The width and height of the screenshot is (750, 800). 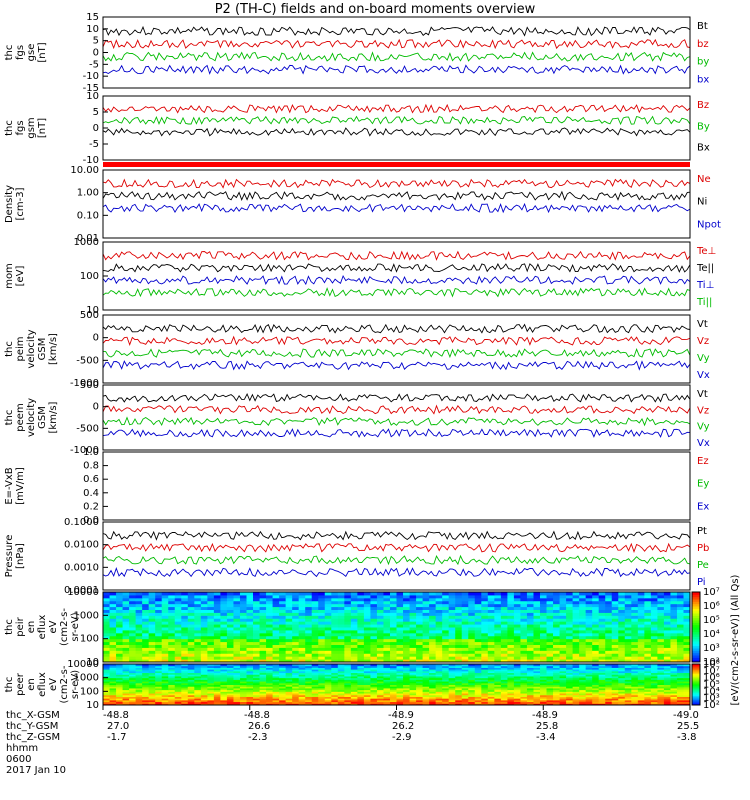 What do you see at coordinates (9, 53) in the screenshot?
I see `y-axis-label: thc` at bounding box center [9, 53].